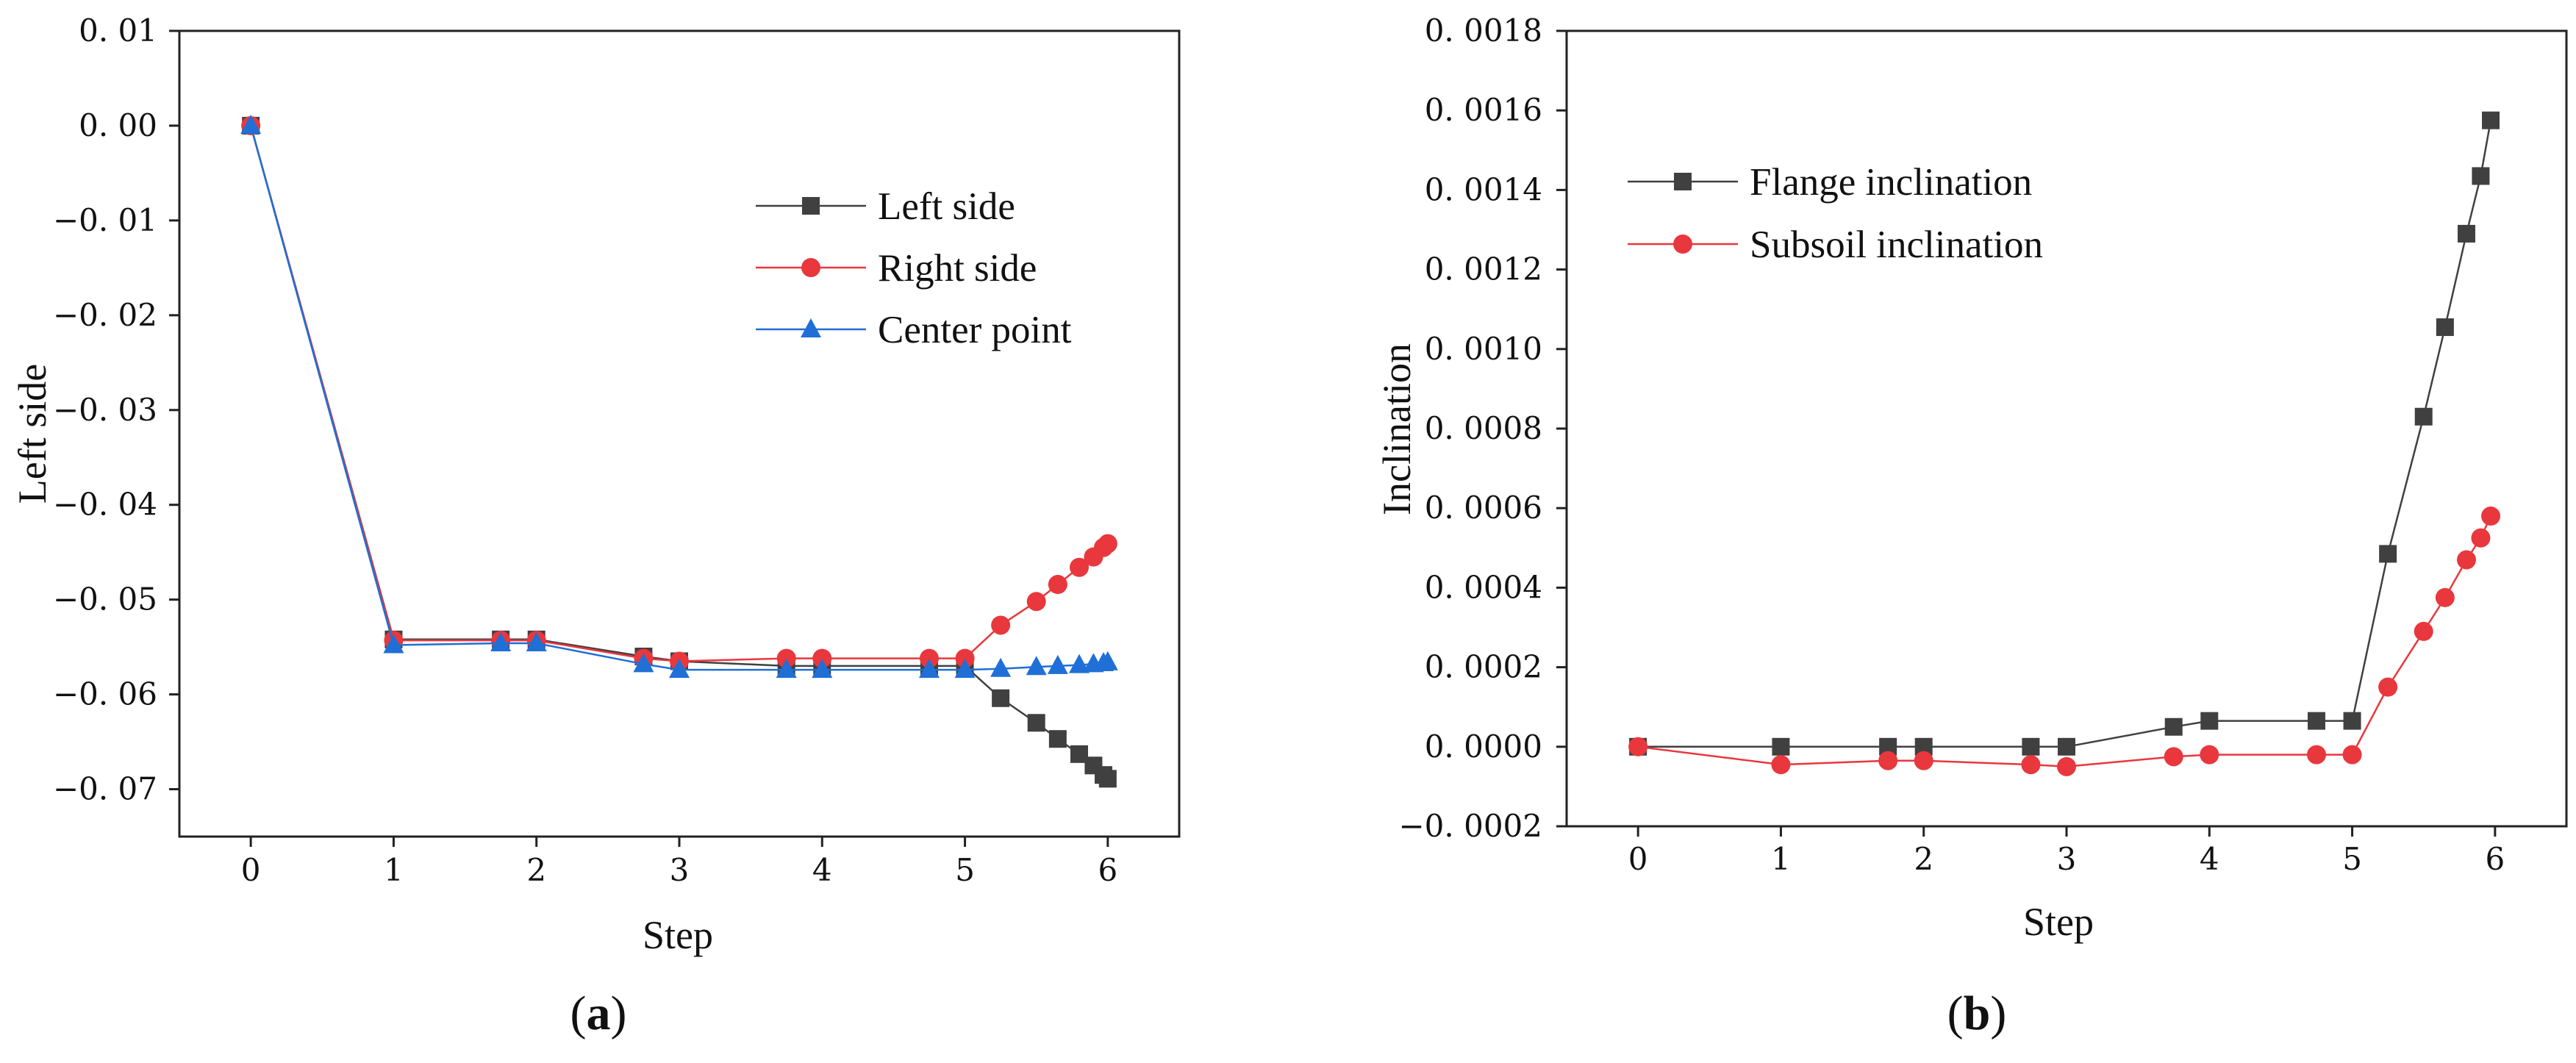 This screenshot has height=1063, width=2576. I want to click on legend-label: Flange inclination, so click(1891, 183).